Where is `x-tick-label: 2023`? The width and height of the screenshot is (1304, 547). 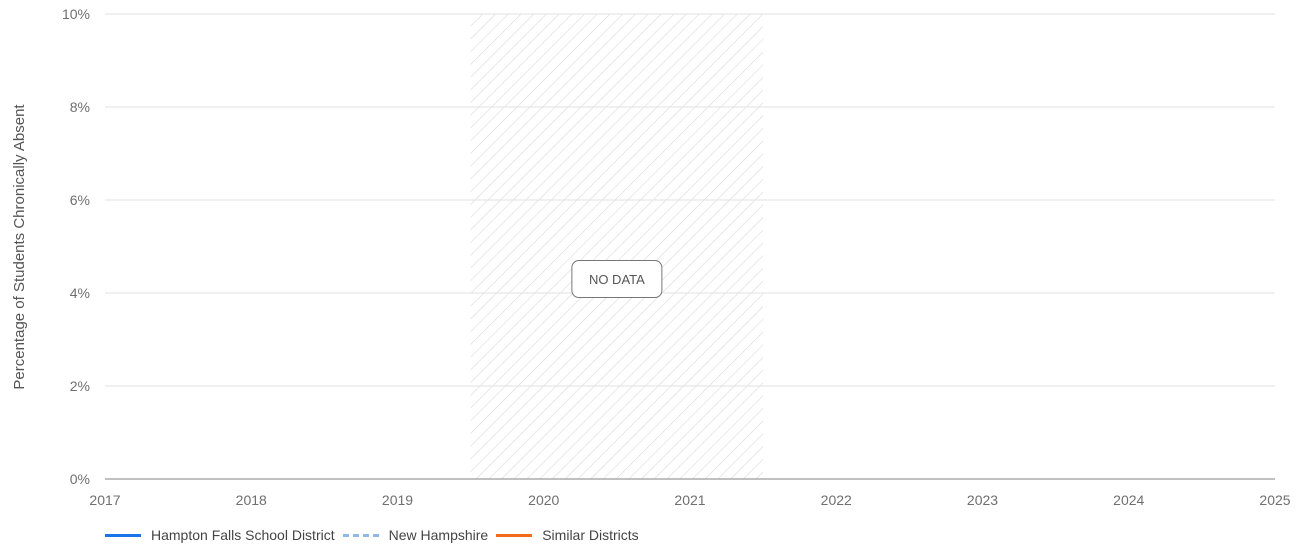
x-tick-label: 2023 is located at coordinates (982, 500).